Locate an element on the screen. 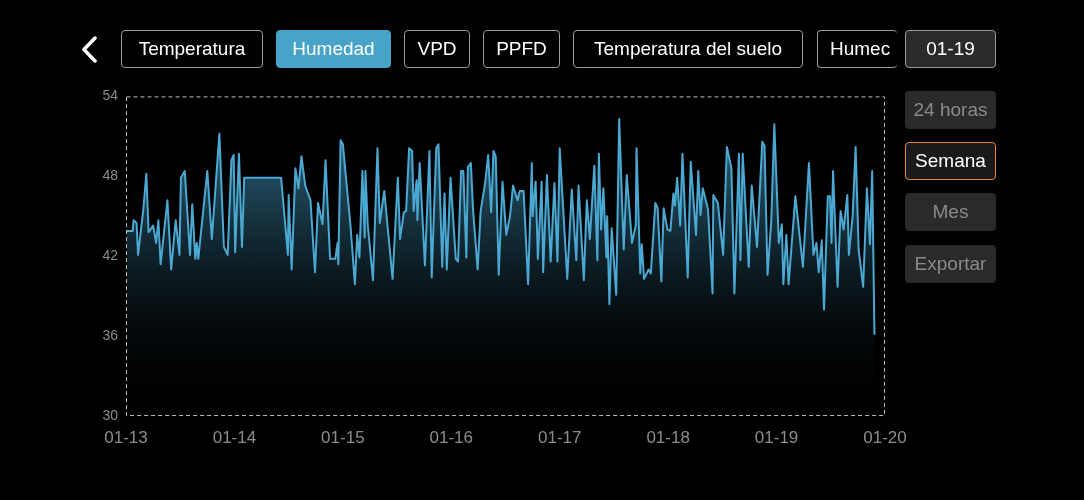  y-tick-label: 30 is located at coordinates (110, 414).